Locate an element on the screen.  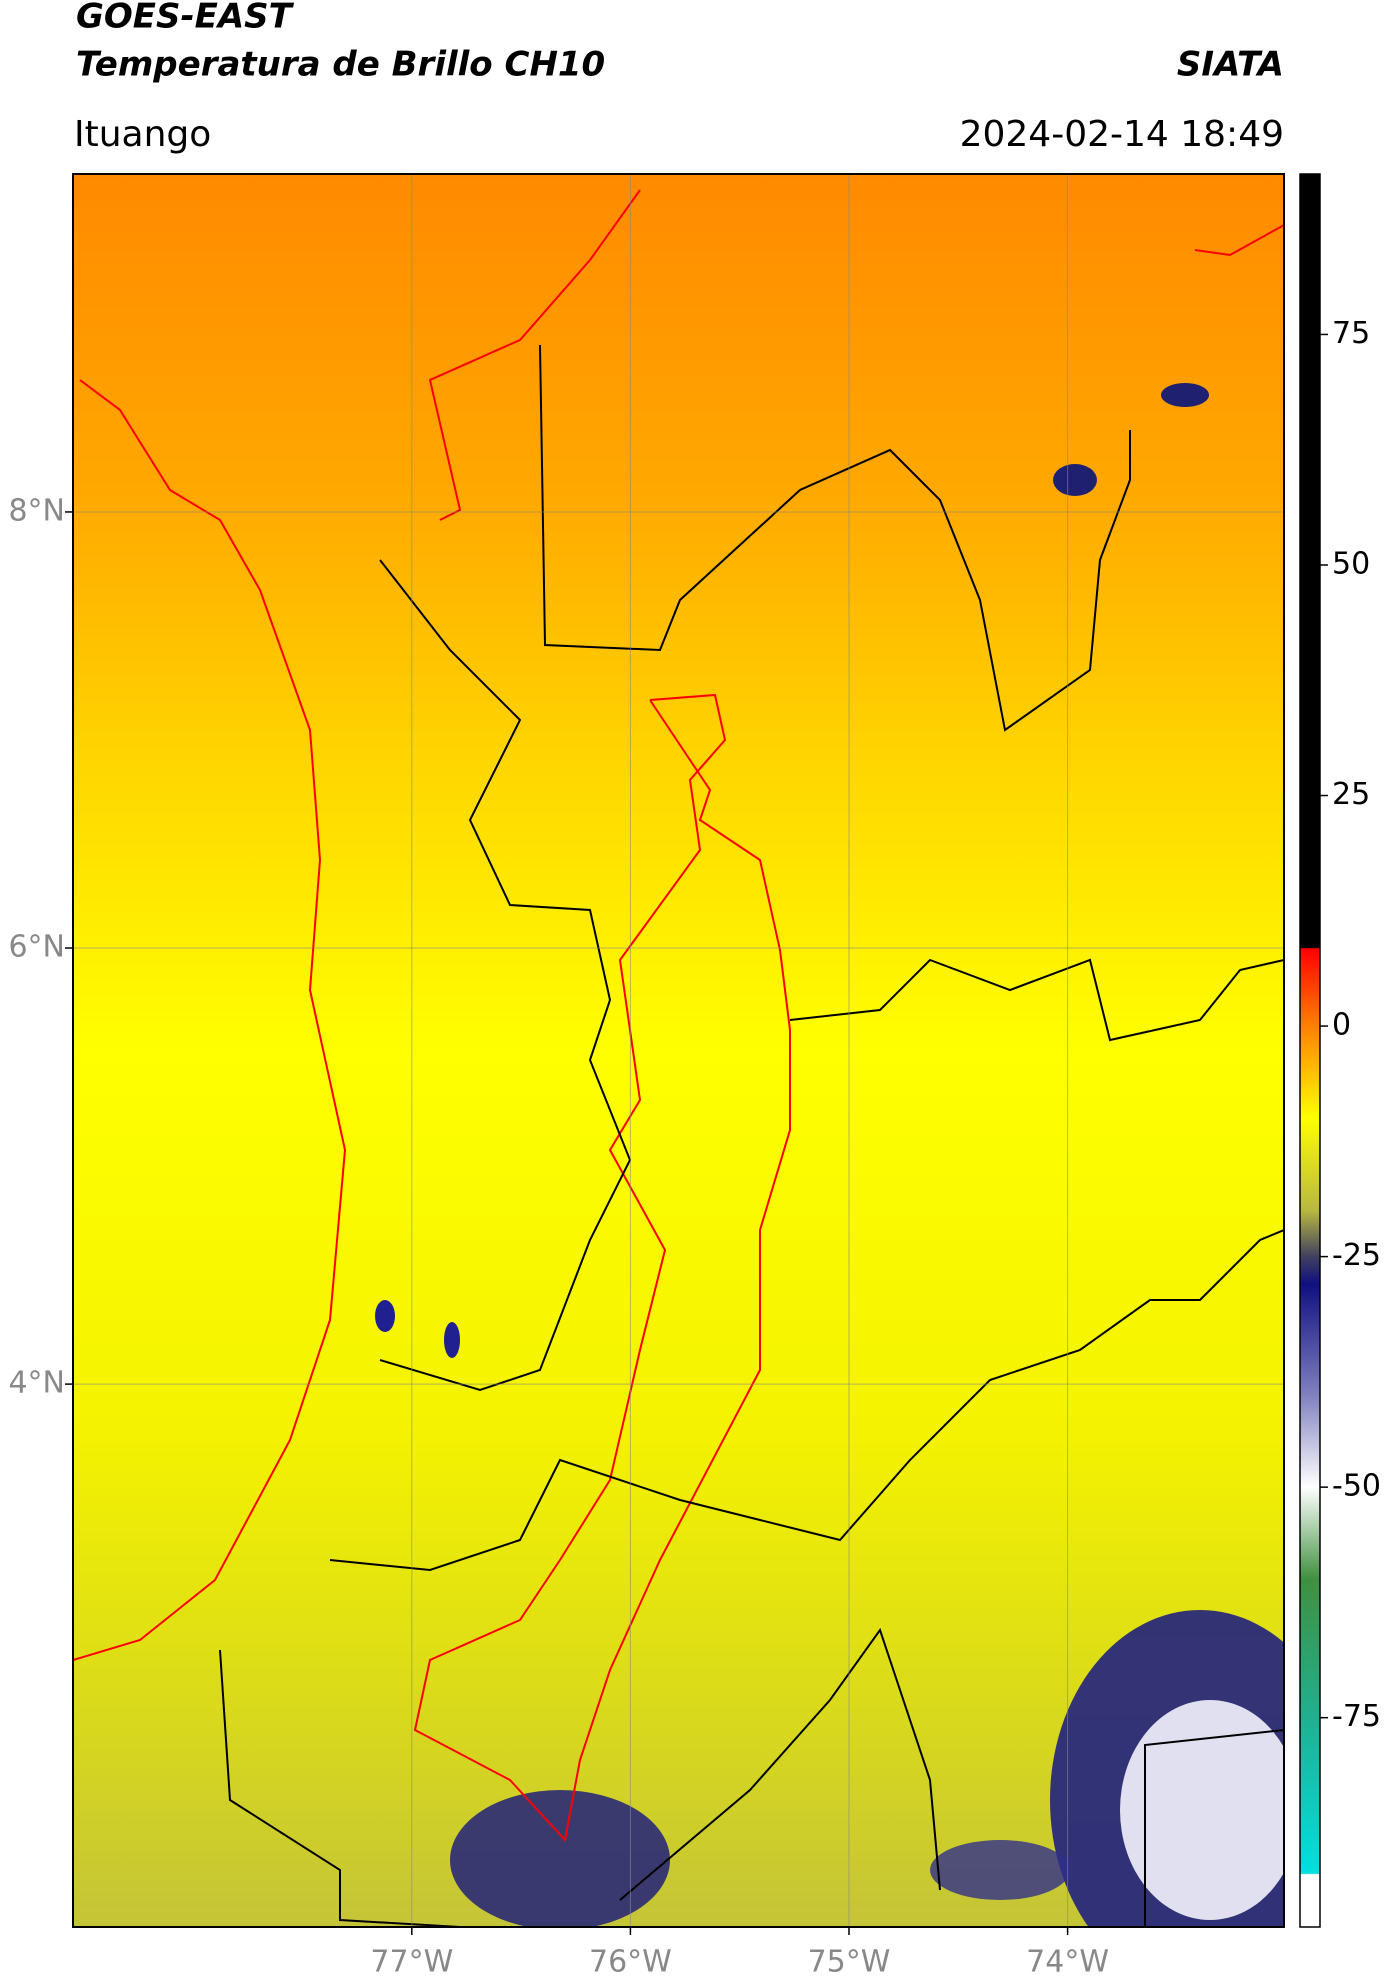
subtitle: Temperatura de Brillo CH10 is located at coordinates (340, 65).